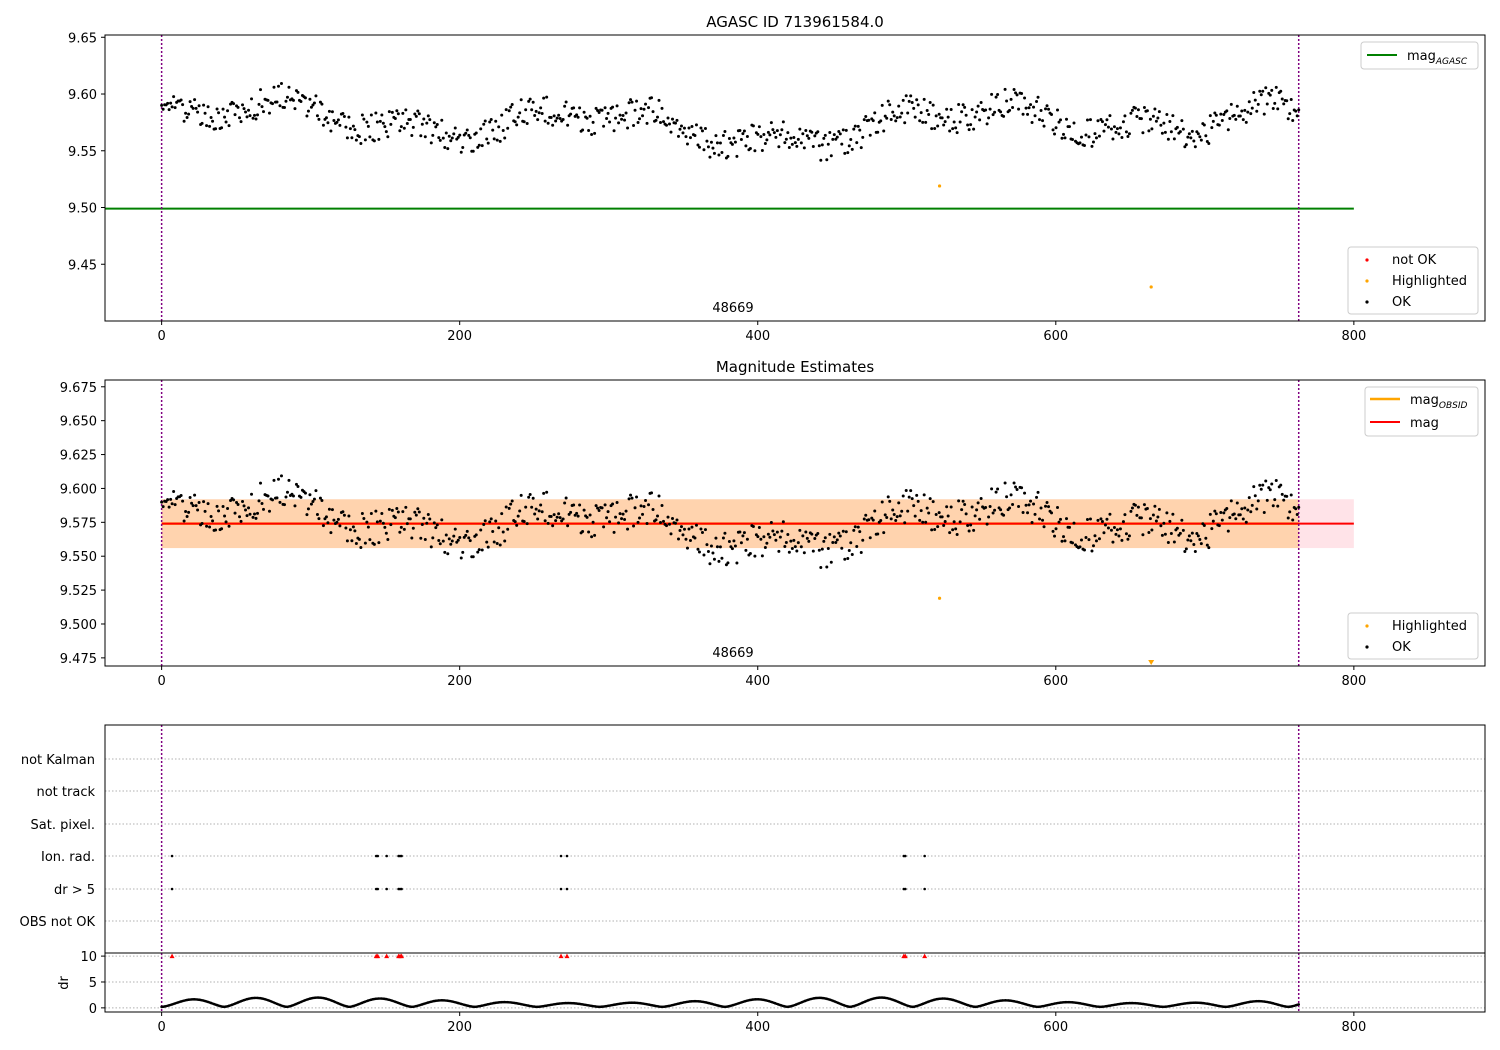 This screenshot has width=1500, height=1050. What do you see at coordinates (459, 336) in the screenshot?
I see `x-tick-label: 200` at bounding box center [459, 336].